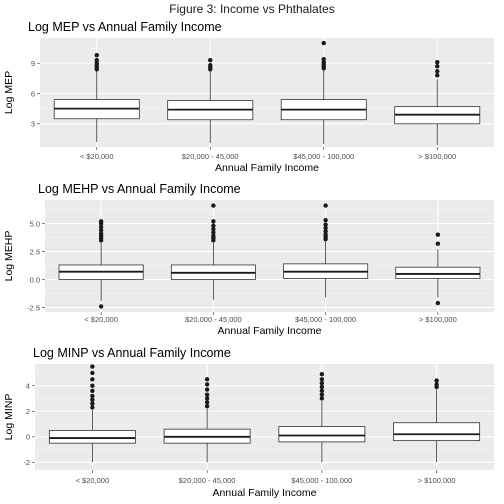  What do you see at coordinates (28, 411) in the screenshot?
I see `y-tick-label: 2` at bounding box center [28, 411].